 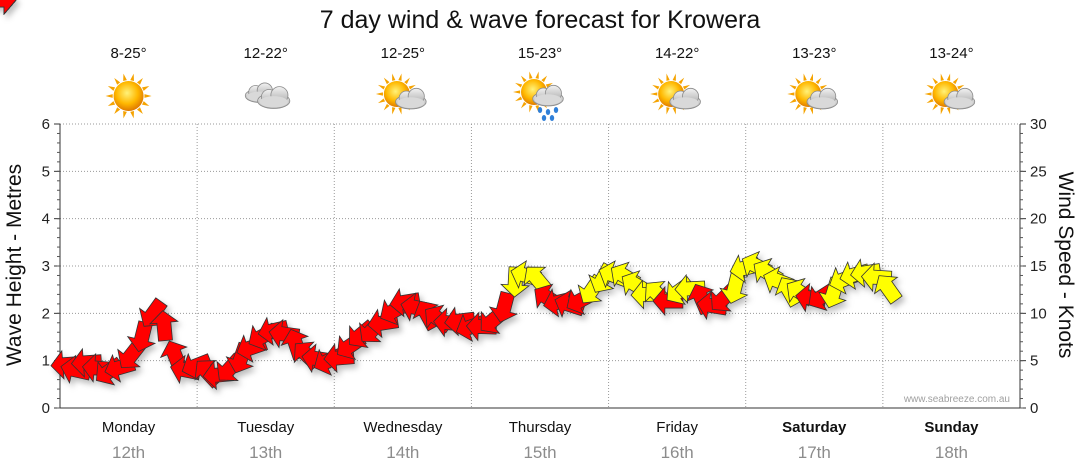 What do you see at coordinates (1038, 266) in the screenshot?
I see `right-tick-label: 15` at bounding box center [1038, 266].